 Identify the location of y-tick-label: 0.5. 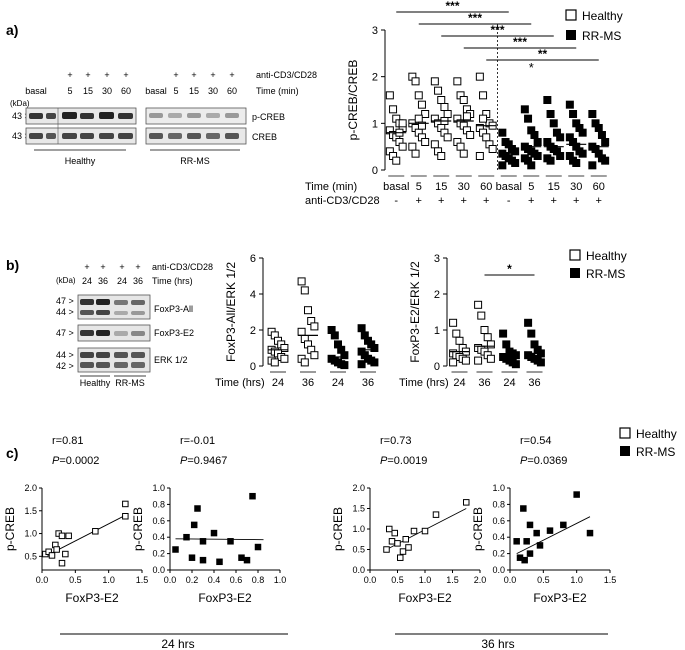
(30, 556).